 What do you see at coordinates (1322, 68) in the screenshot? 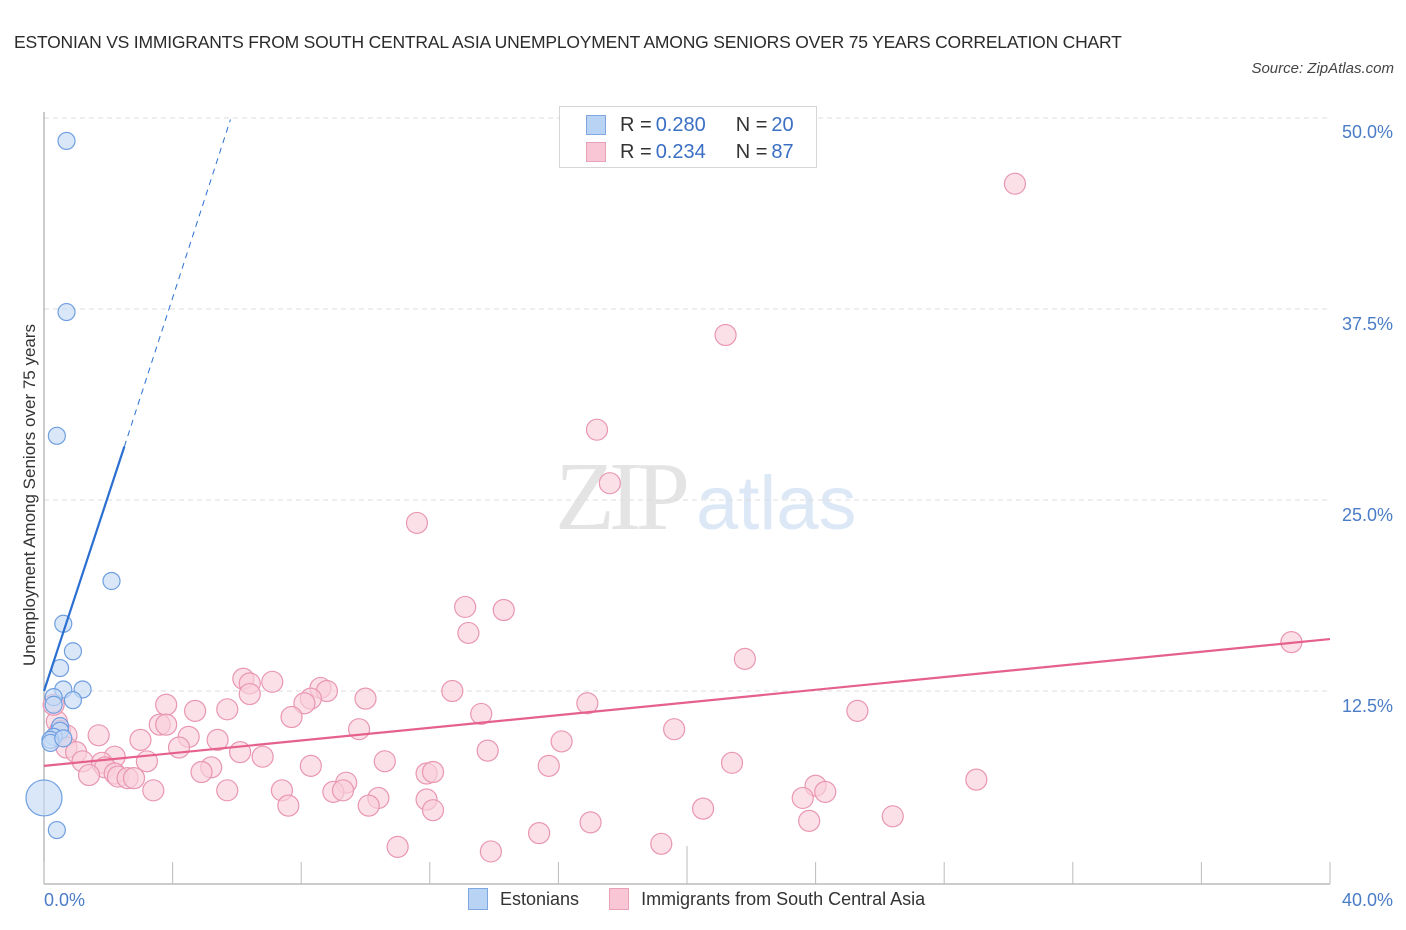
I see `source-label: Source: ZipAtlas.com` at bounding box center [1322, 68].